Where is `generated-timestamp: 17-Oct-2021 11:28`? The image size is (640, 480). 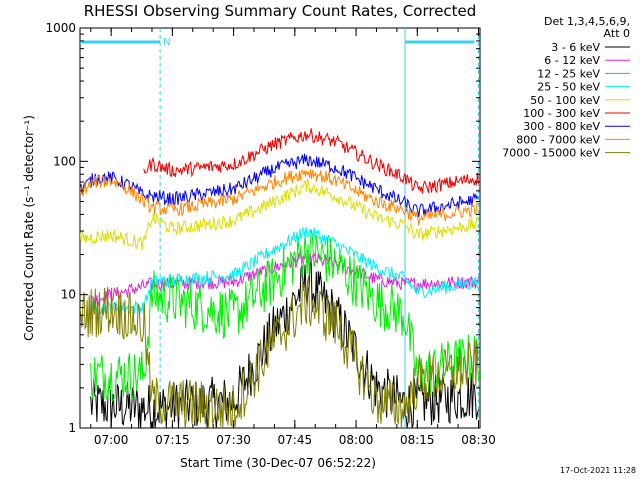
generated-timestamp: 17-Oct-2021 11:28 is located at coordinates (598, 470).